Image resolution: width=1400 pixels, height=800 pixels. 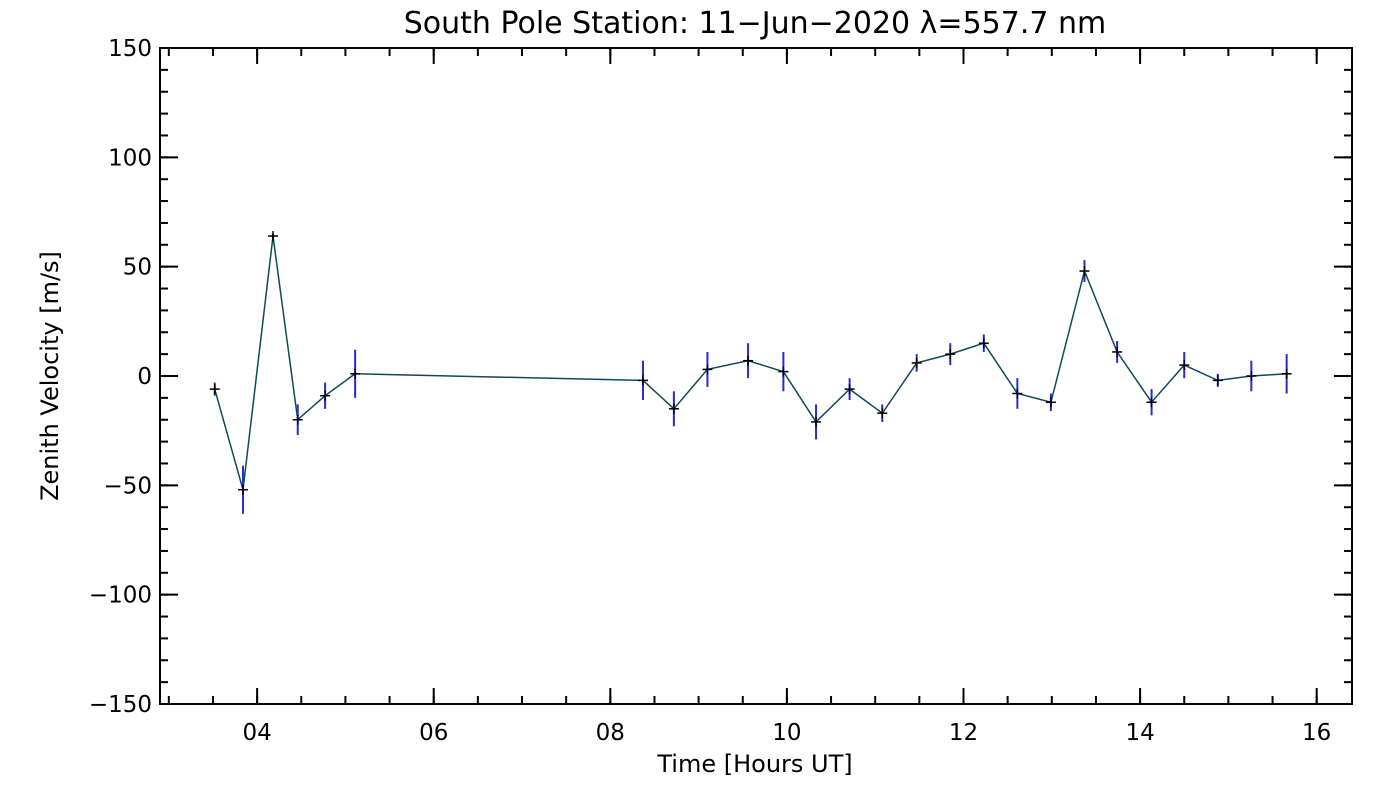 I want to click on x-tick-label: 06, so click(x=433, y=733).